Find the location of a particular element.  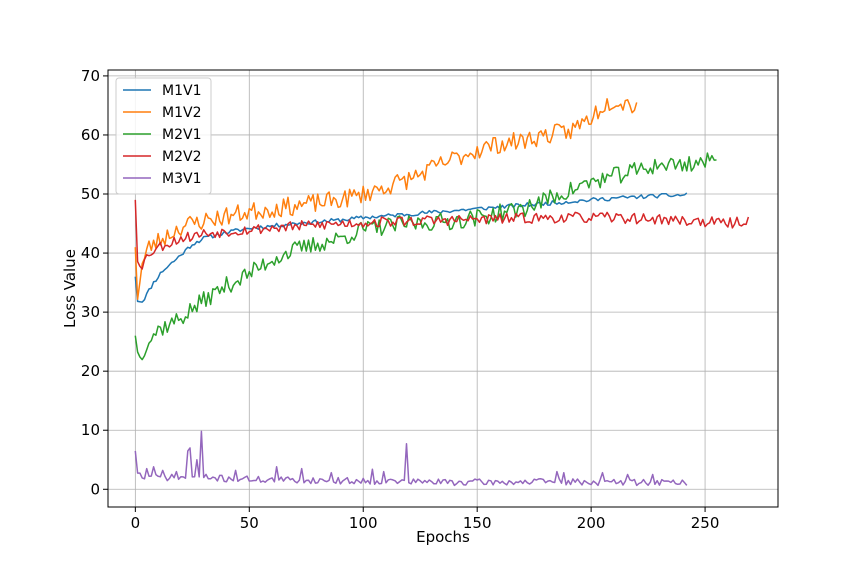

legend: M1V1 M1V2 M2V1 M2V2 M3V1 is located at coordinates (163, 136).